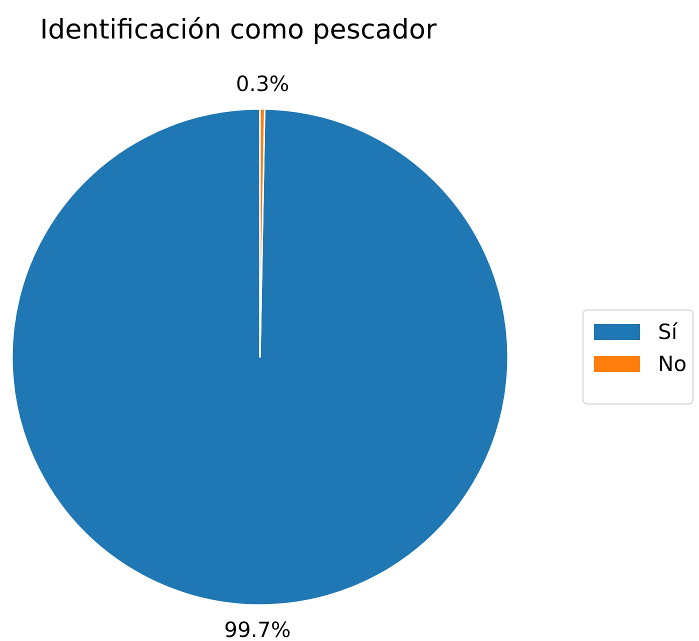 The width and height of the screenshot is (699, 641). I want to click on data-label: 99.7%, so click(257, 629).